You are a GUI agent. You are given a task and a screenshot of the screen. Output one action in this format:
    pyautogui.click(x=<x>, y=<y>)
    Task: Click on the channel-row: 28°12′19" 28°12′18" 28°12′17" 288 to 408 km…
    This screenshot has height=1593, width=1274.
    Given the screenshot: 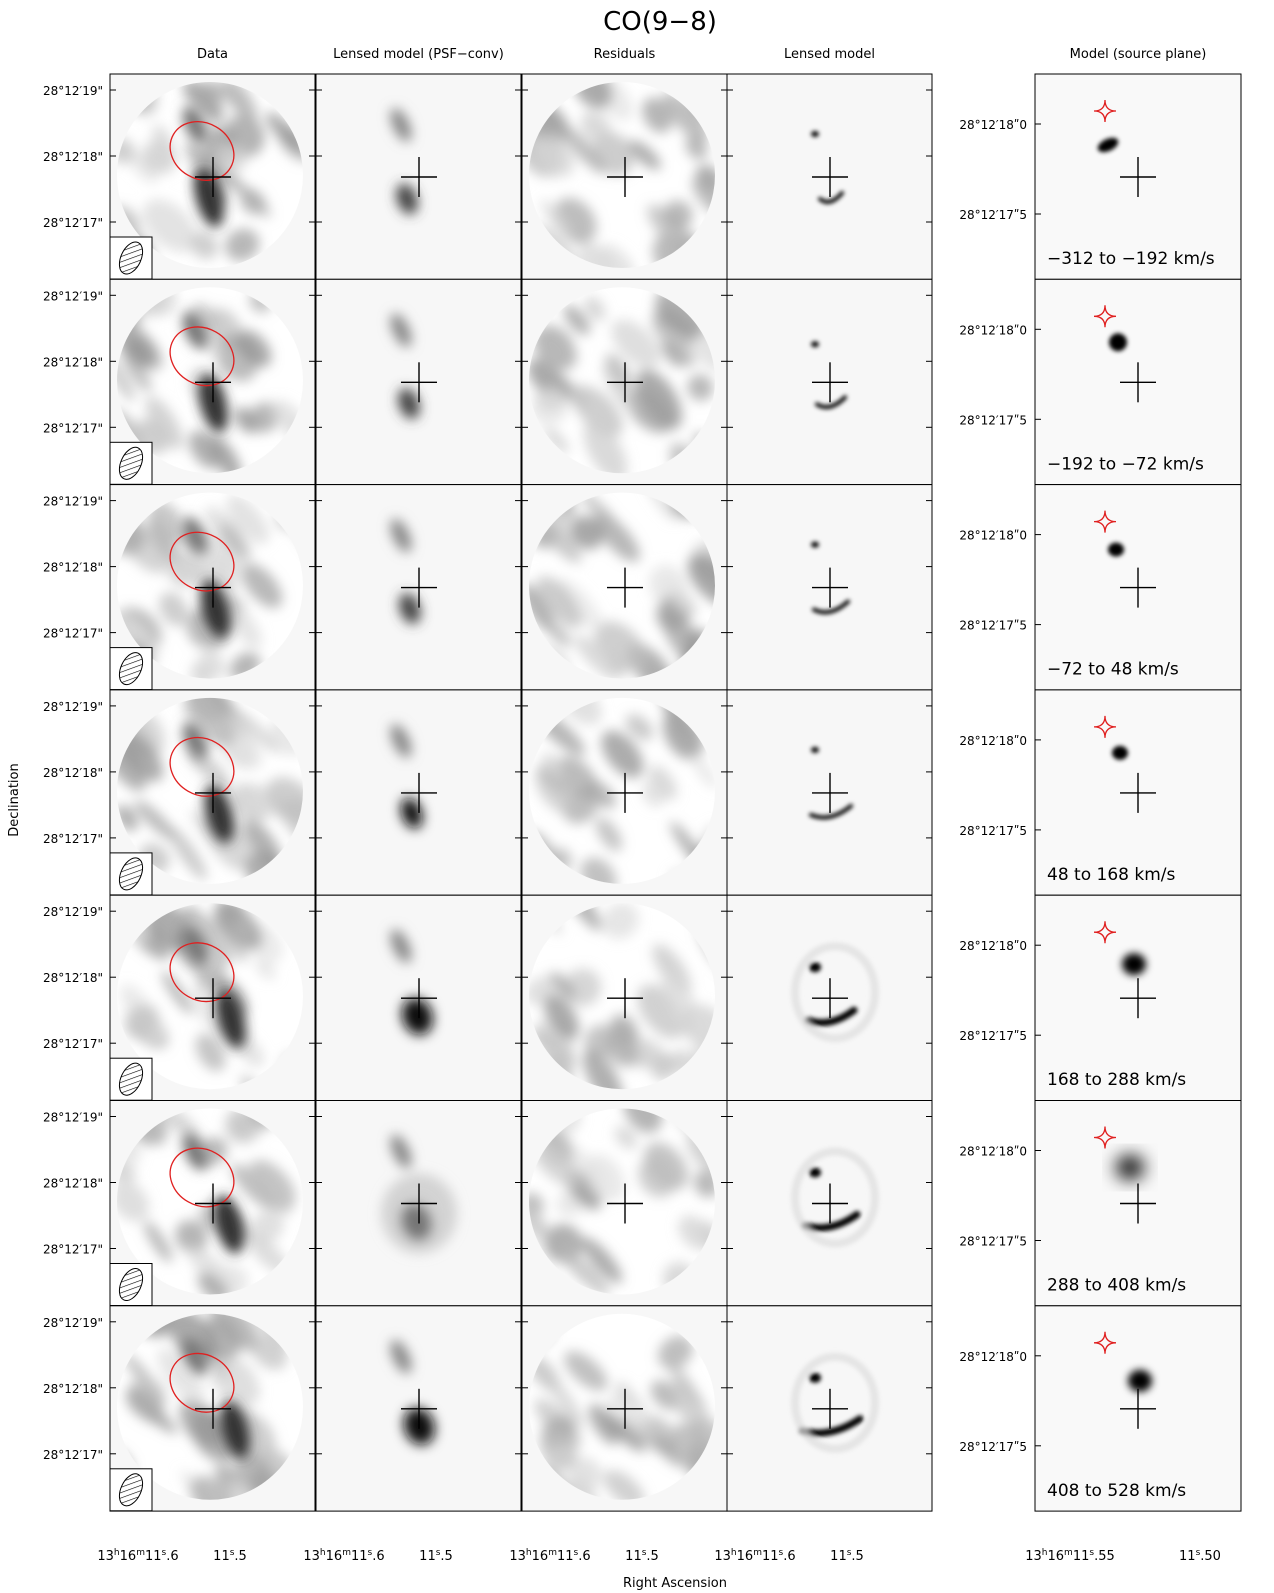 What is the action you would take?
    pyautogui.click(x=642, y=1203)
    